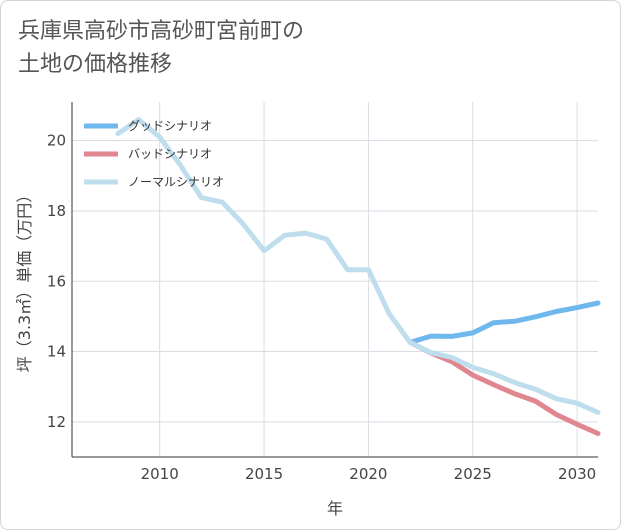 The width and height of the screenshot is (621, 530). What do you see at coordinates (56, 422) in the screenshot?
I see `y-tick-label: 12` at bounding box center [56, 422].